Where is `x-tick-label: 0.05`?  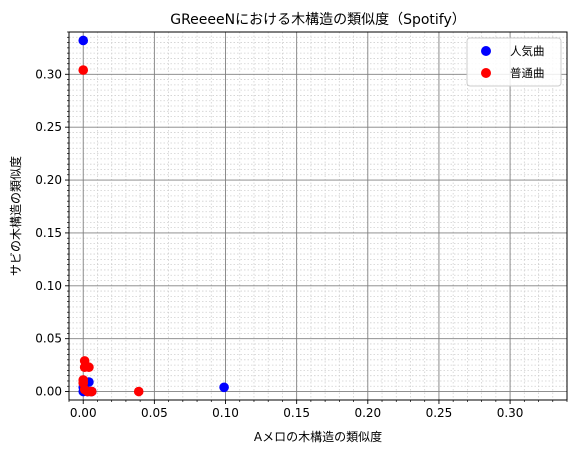 x-tick-label: 0.05 is located at coordinates (154, 413).